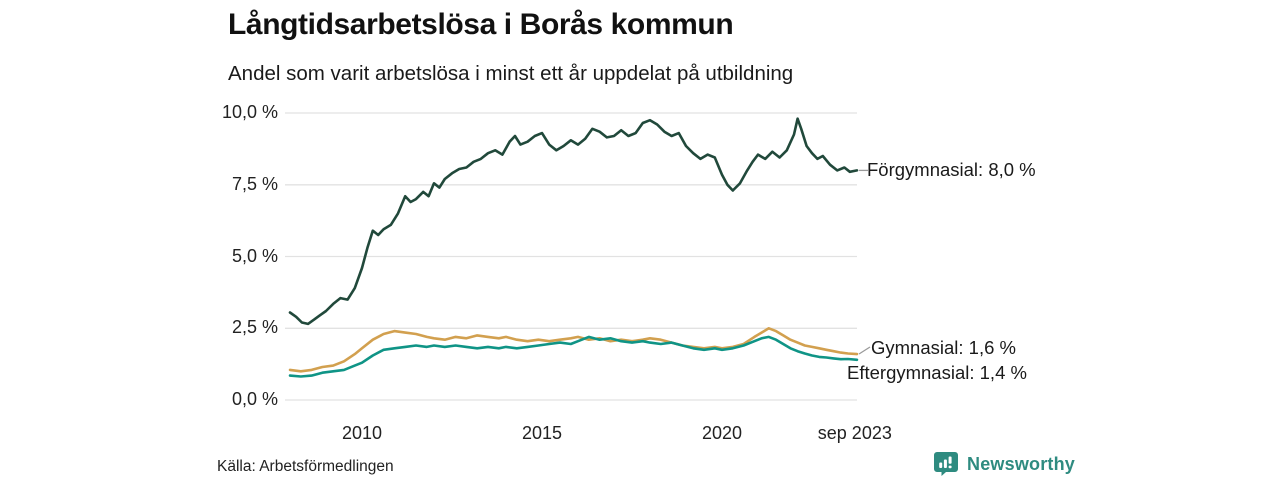 This screenshot has width=1280, height=480. I want to click on x-axis-tick-label: 2020, so click(722, 433).